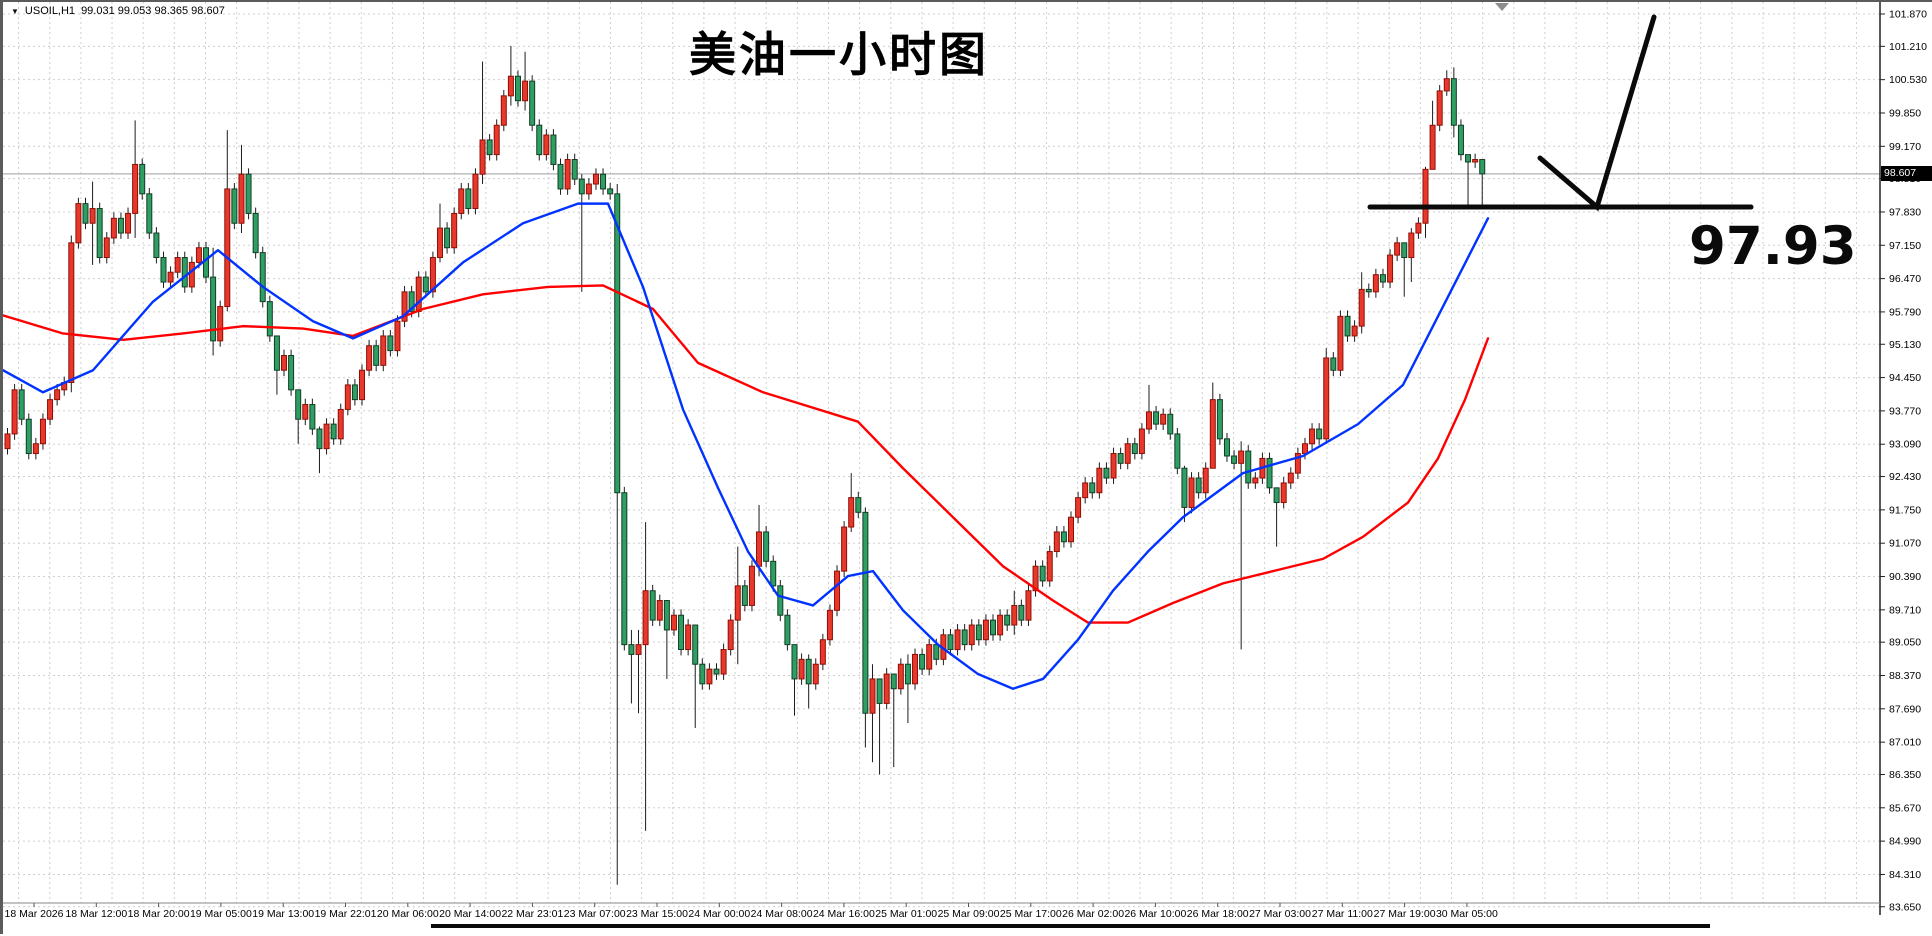 This screenshot has width=1932, height=936. Describe the element at coordinates (1093, 914) in the screenshot. I see `svg-text: 26 Mar 02:00` at that location.